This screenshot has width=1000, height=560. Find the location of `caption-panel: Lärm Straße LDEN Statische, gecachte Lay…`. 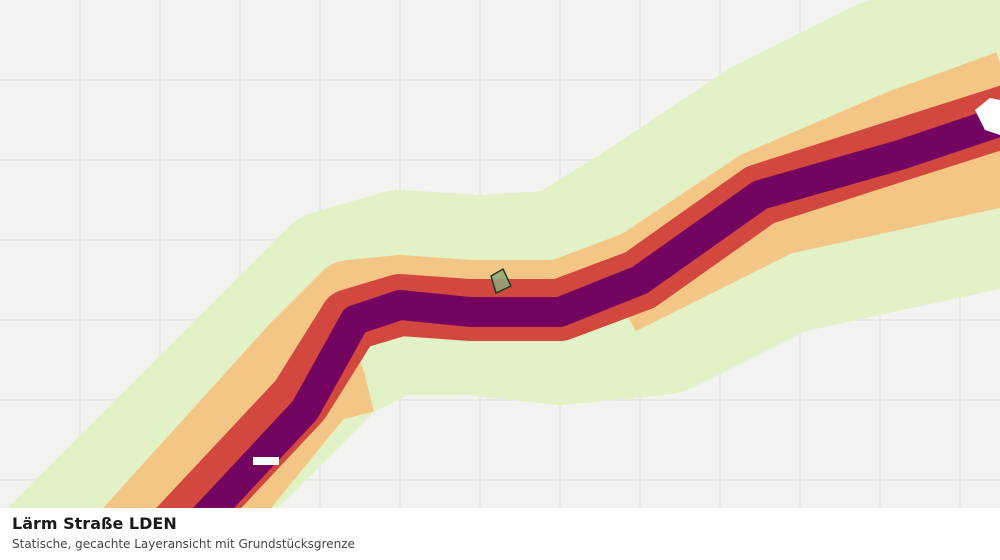

caption-panel: Lärm Straße LDEN Statische, gecachte Lay… is located at coordinates (500, 534).